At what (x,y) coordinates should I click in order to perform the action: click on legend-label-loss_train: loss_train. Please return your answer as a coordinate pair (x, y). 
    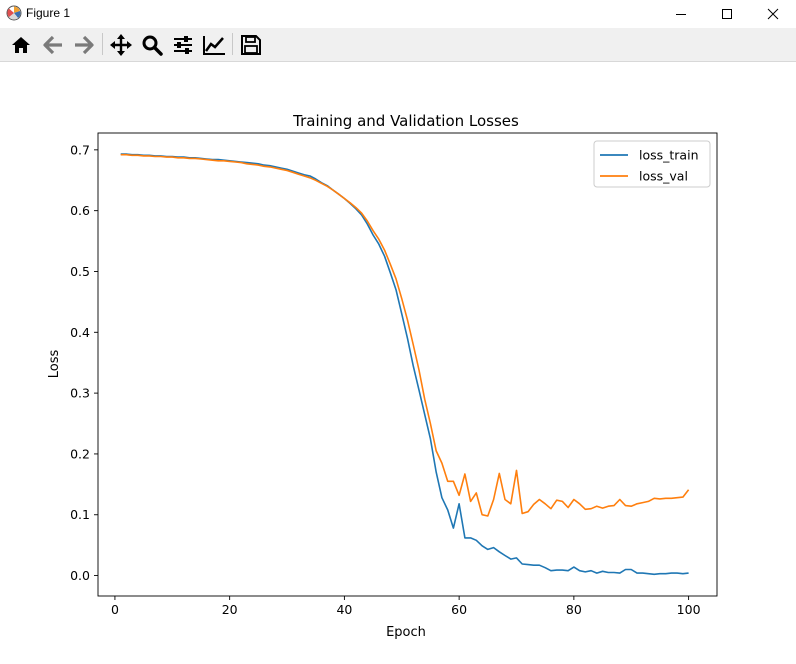
    Looking at the image, I should click on (669, 155).